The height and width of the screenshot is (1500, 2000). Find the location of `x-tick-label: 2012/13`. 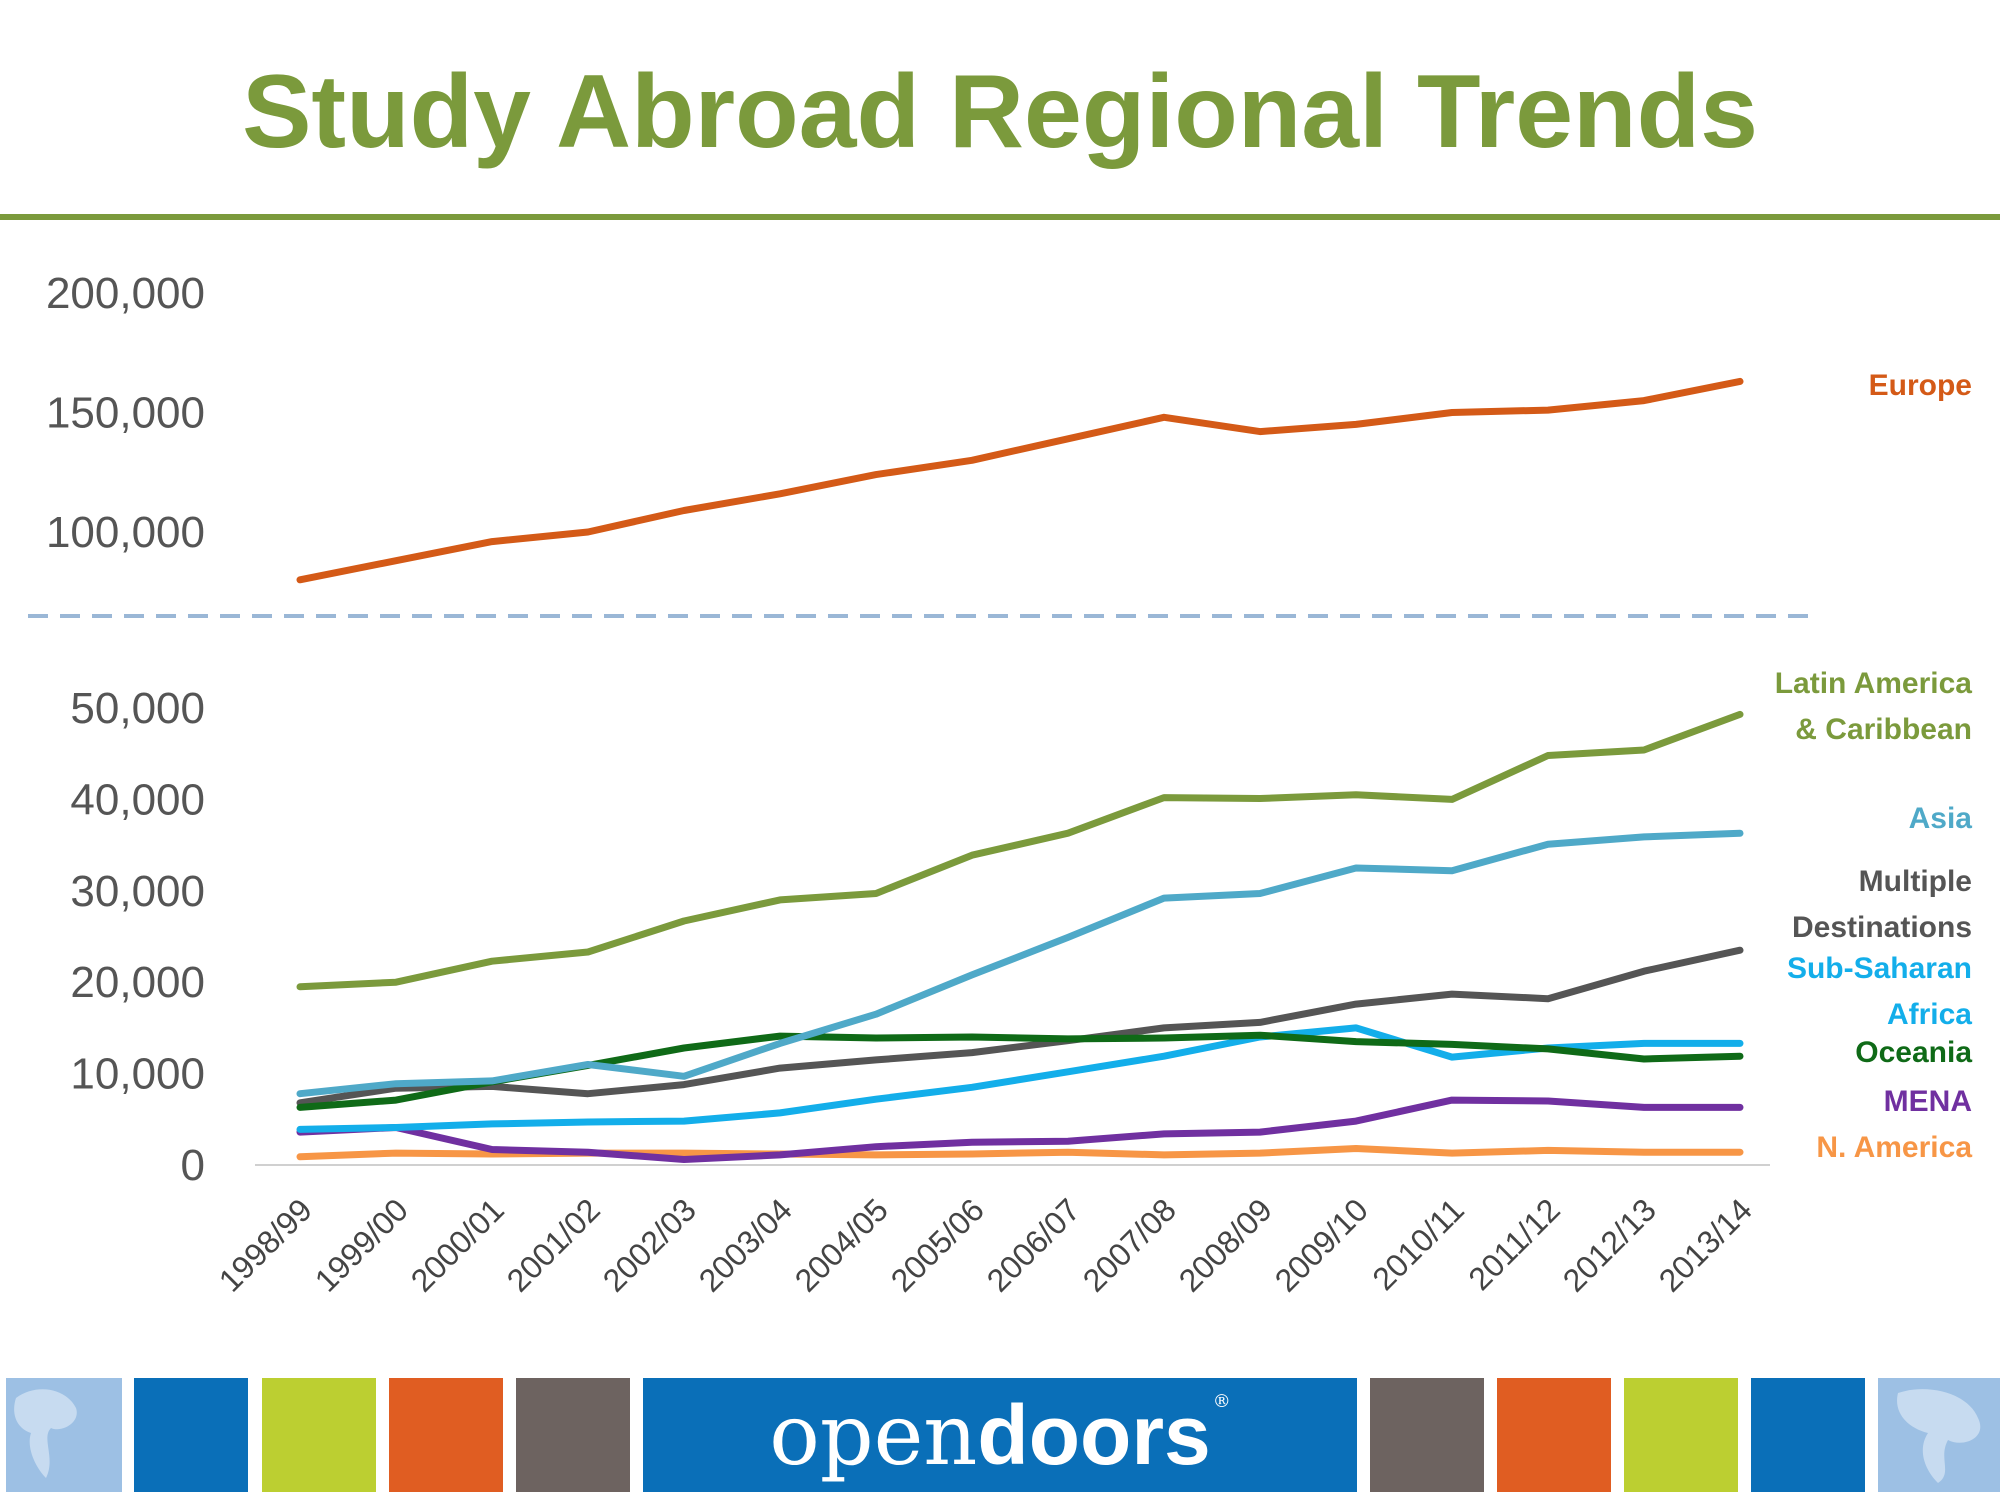

x-tick-label: 2012/13 is located at coordinates (1609, 1244).